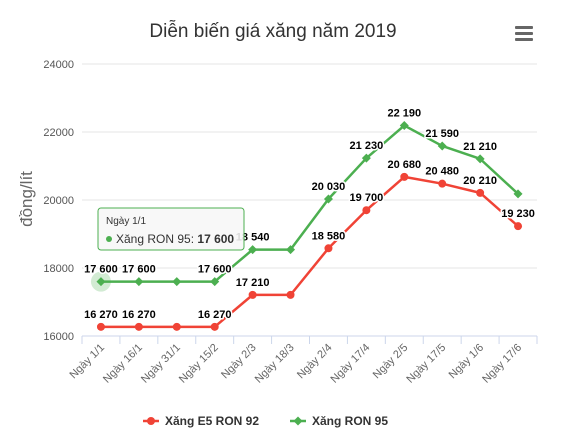 The image size is (562, 436). Describe the element at coordinates (194, 239) in the screenshot. I see `tooltip-colon: :` at that location.